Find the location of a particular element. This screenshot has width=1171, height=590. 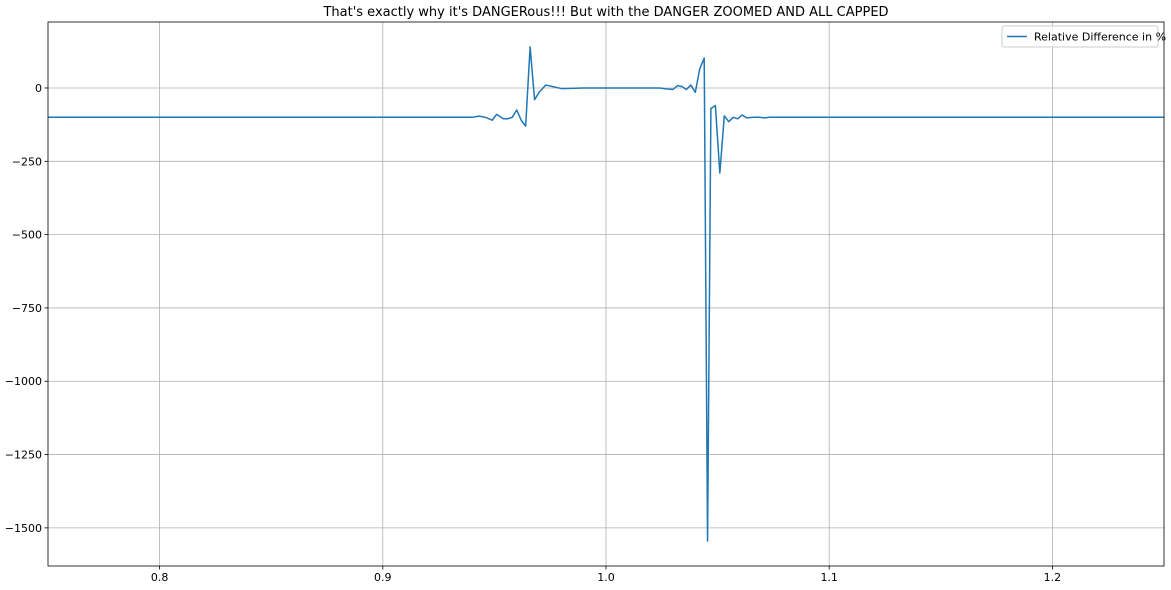

y-axis-ticks: 0 −250 −500 −750 −1000 −1250 −1500 is located at coordinates (26, 308).